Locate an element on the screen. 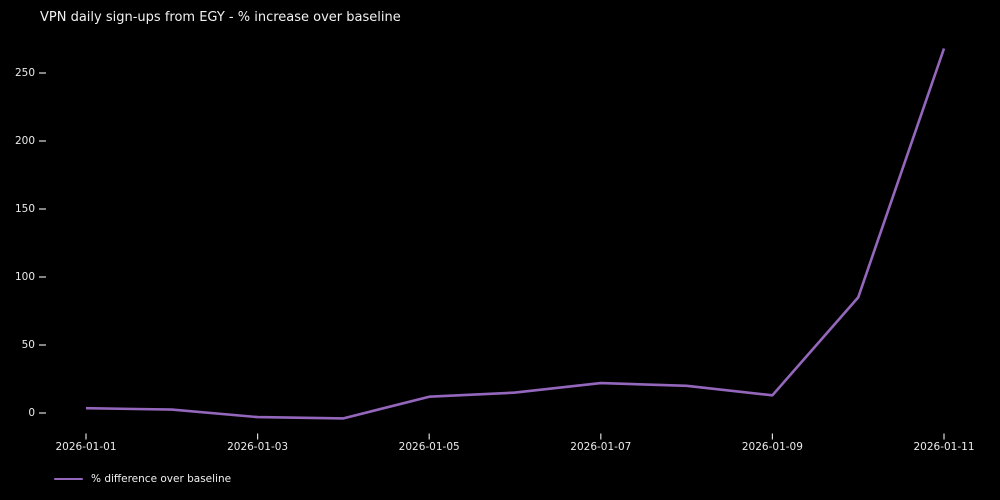  legend-line-swatch is located at coordinates (68, 479).